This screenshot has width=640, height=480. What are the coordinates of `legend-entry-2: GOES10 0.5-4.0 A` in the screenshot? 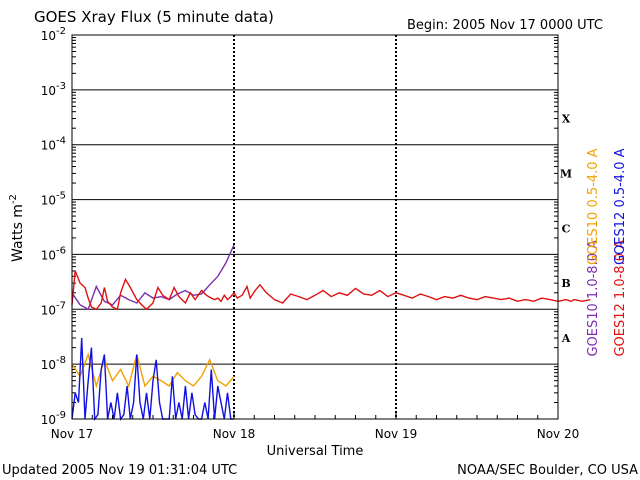 It's located at (593, 206).